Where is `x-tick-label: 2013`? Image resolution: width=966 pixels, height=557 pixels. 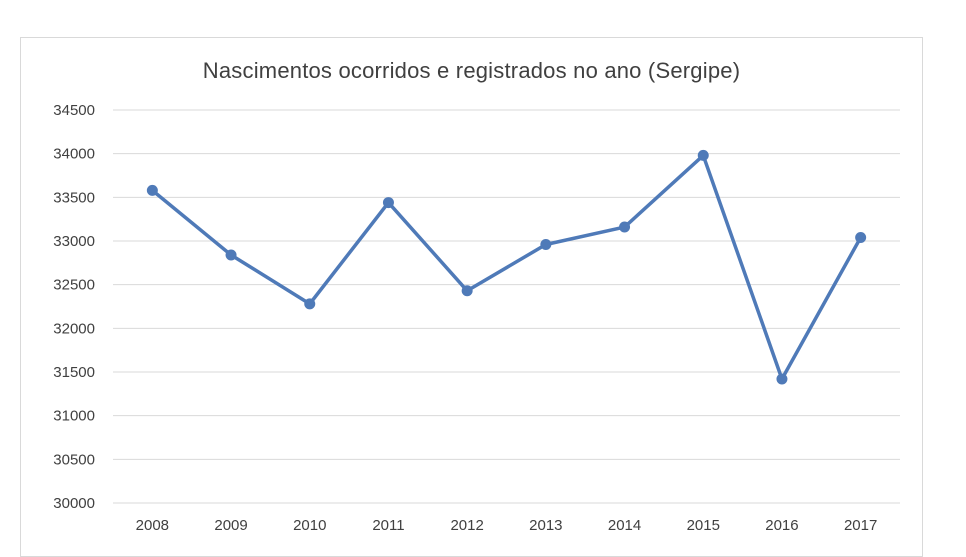
x-tick-label: 2013 is located at coordinates (545, 524).